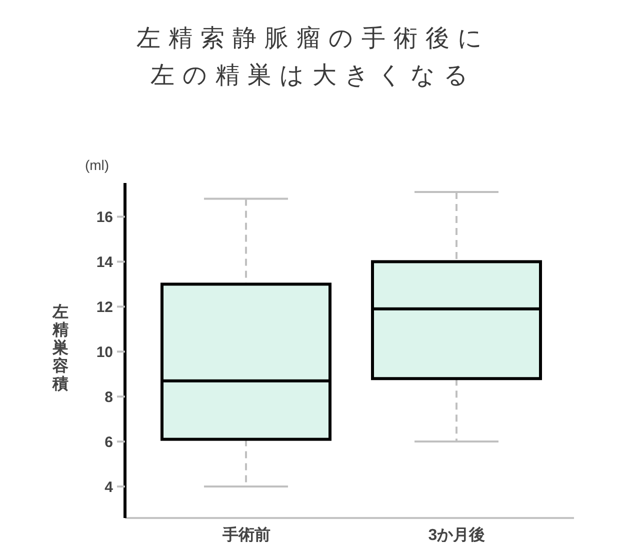 The image size is (627, 550). I want to click on y-tick-label: 4, so click(109, 487).